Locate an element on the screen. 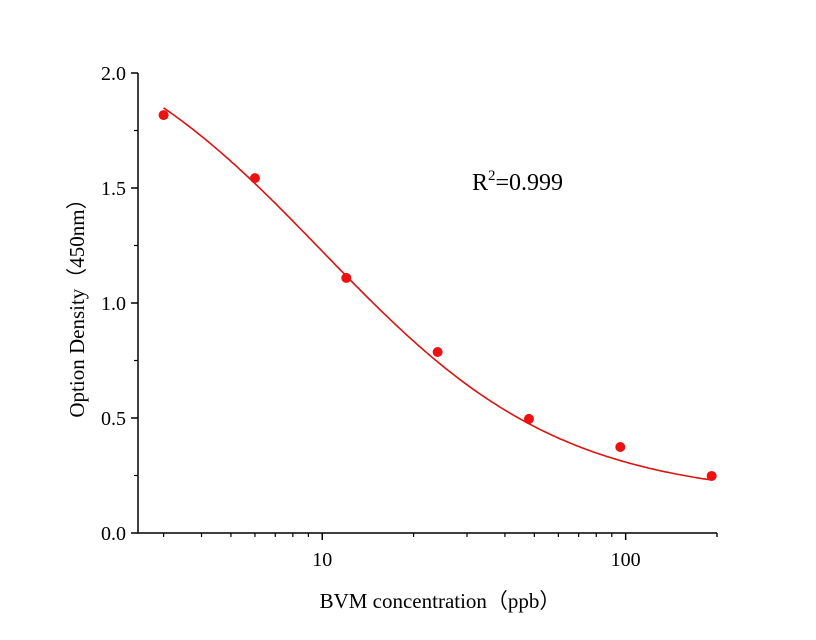  y-axis-label: Option Density（450nm） is located at coordinates (77, 302).